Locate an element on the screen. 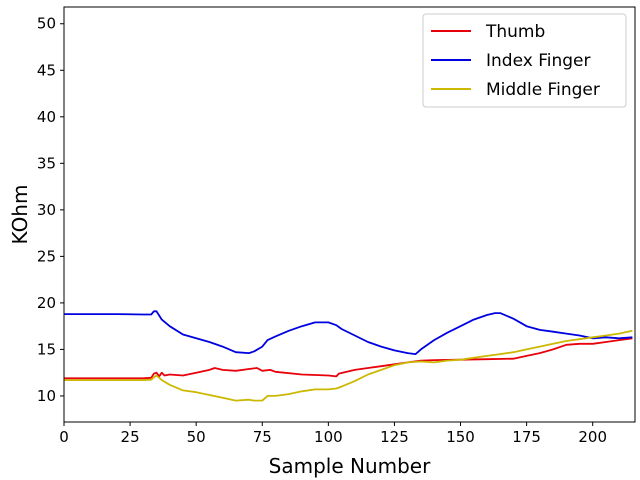 The image size is (640, 480). y-tick-label: 15 is located at coordinates (46, 349).